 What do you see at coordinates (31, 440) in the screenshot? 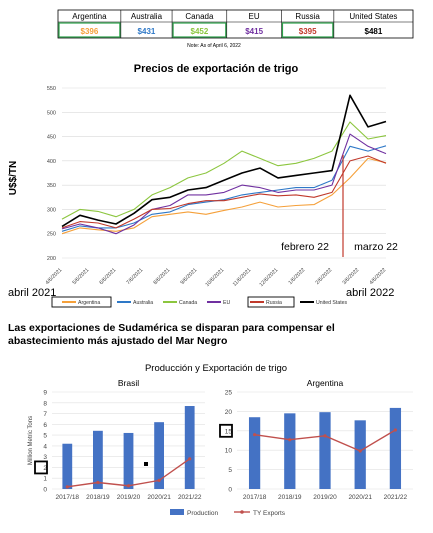
I see `y-axis-label: Million Metric Tons` at bounding box center [31, 440].